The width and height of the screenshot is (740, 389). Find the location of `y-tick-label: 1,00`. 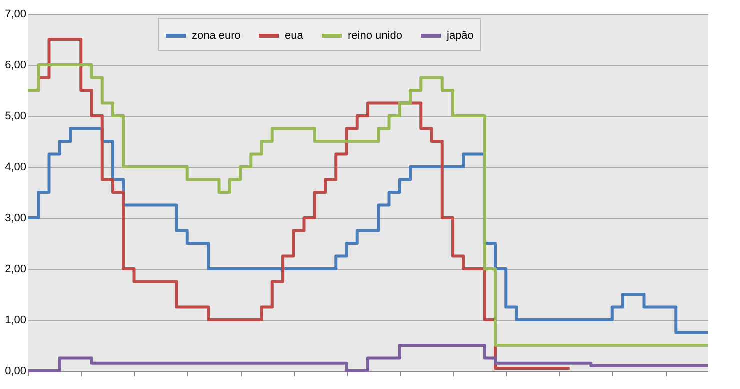

y-tick-label: 1,00 is located at coordinates (15, 320).